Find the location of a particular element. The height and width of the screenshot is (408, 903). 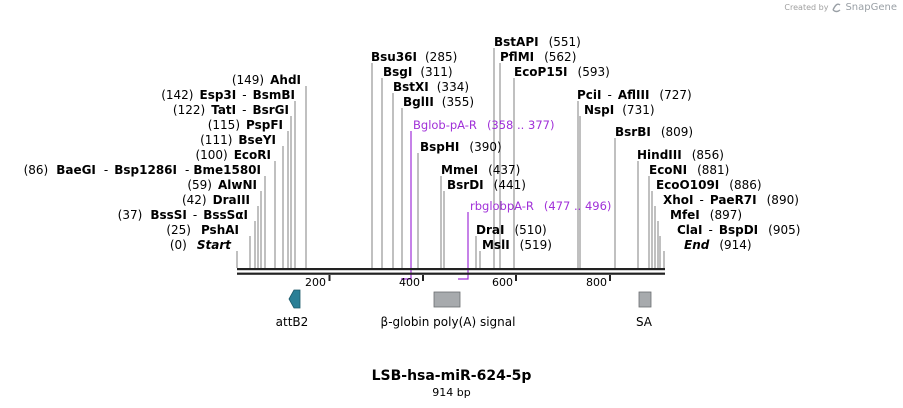

enzyme-label: (86) BaeGI - Bsp1286I - Bme1580I is located at coordinates (142, 170).